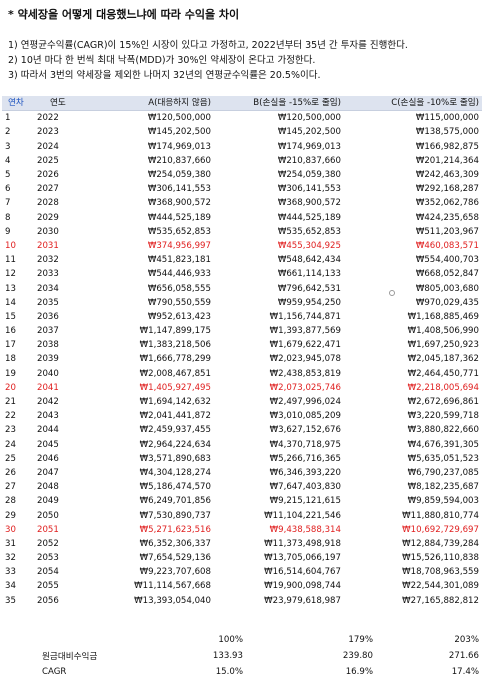 This screenshot has width=491, height=694. I want to click on scenario-b-cell: ₩13,705,066,197, so click(302, 558).